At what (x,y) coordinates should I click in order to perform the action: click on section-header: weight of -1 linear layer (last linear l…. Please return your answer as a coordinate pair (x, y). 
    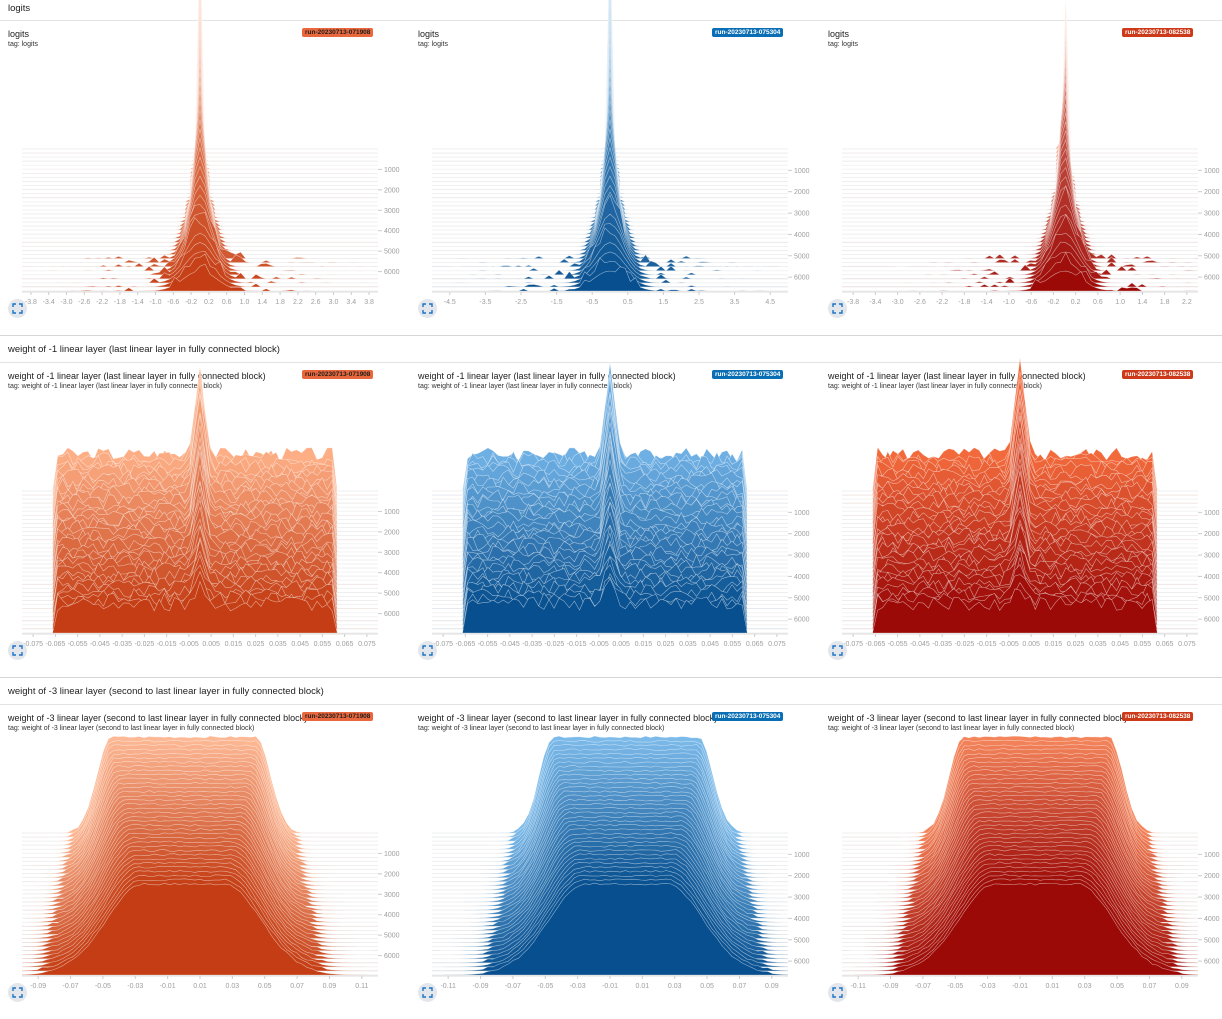
    Looking at the image, I should click on (611, 349).